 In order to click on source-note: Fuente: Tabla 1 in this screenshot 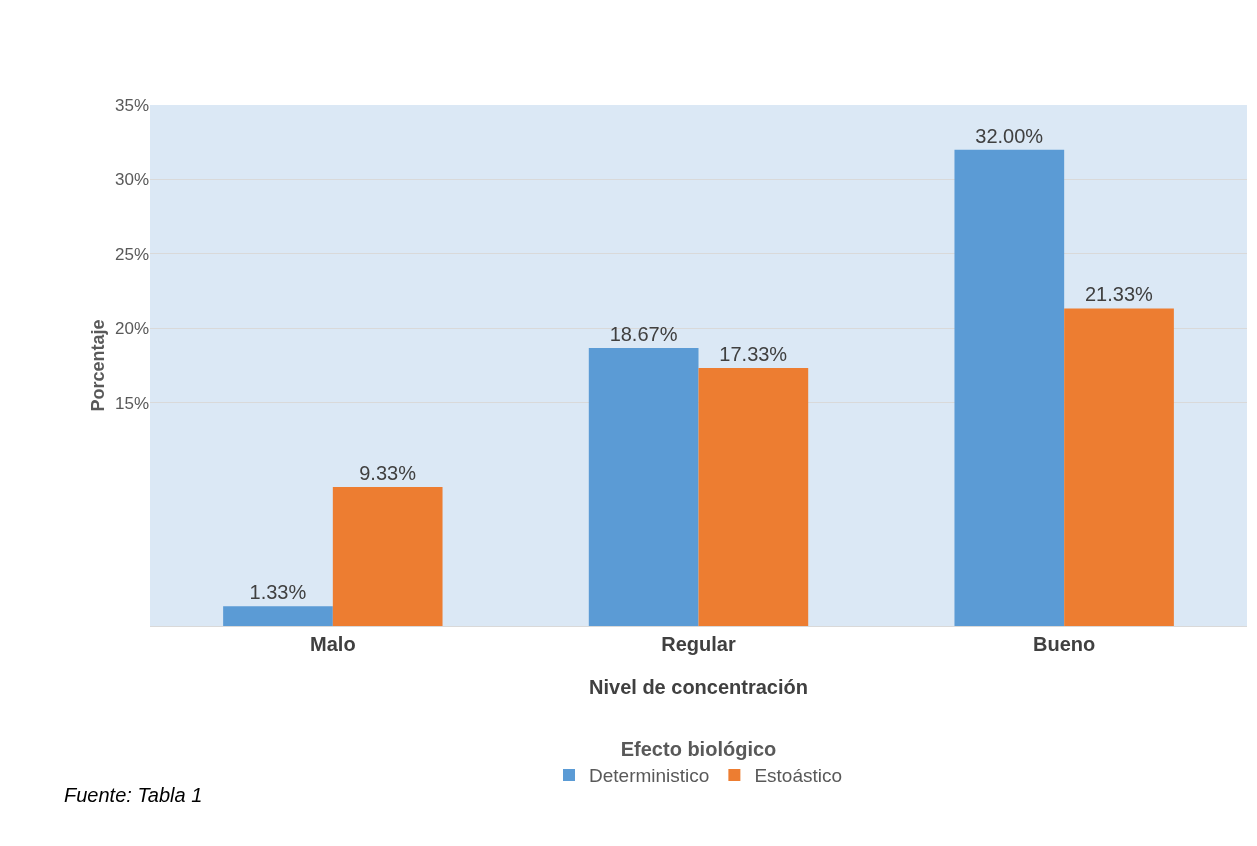, I will do `click(133, 795)`.